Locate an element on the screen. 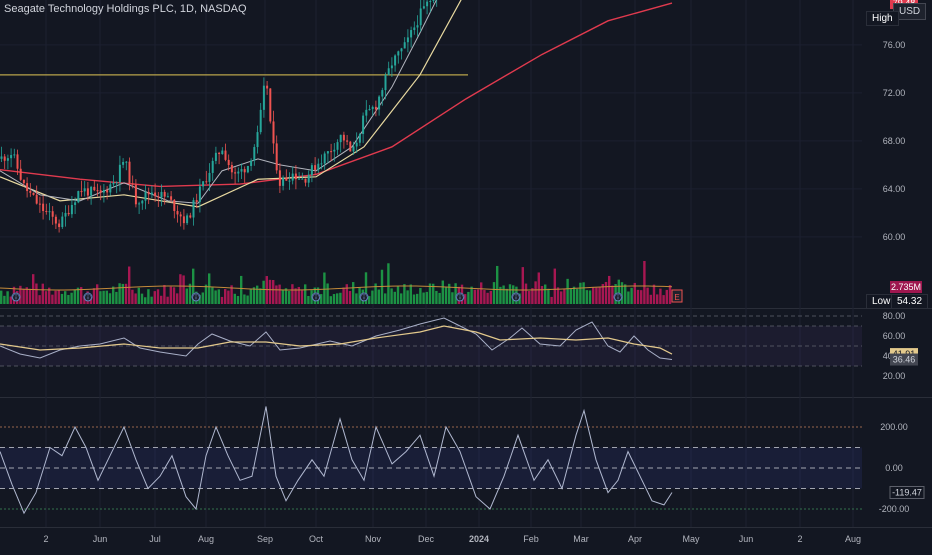  rsi-tick-label: 60.00 is located at coordinates (894, 336).